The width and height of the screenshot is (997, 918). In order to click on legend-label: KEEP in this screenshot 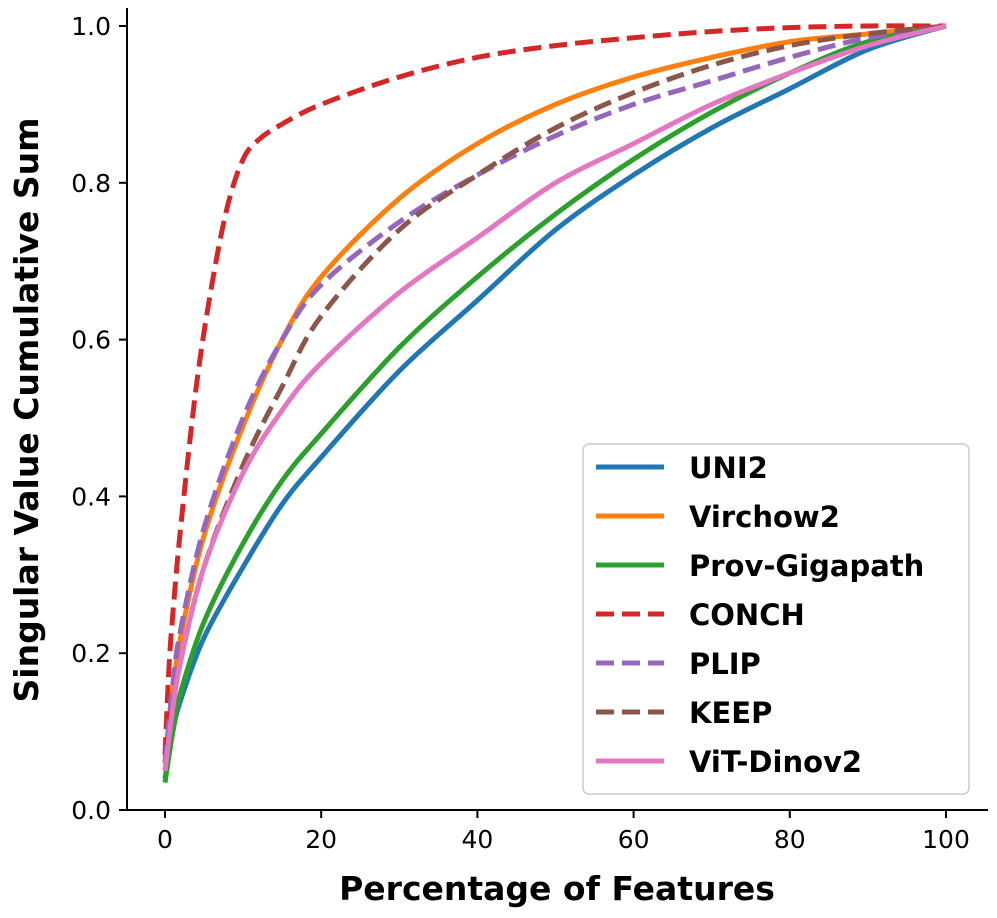, I will do `click(730, 713)`.